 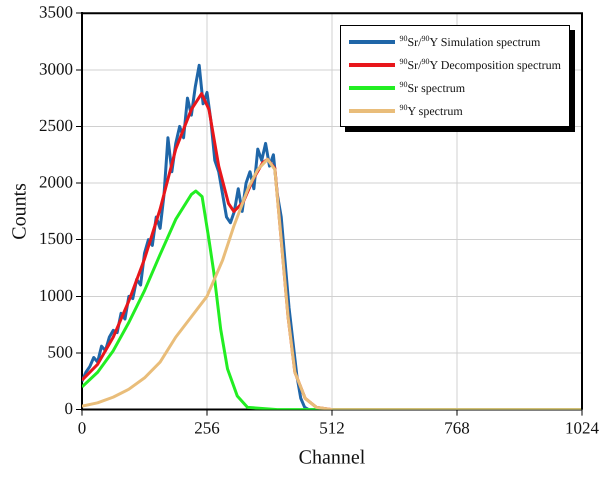 What do you see at coordinates (332, 457) in the screenshot?
I see `x-axis-title: Channel` at bounding box center [332, 457].